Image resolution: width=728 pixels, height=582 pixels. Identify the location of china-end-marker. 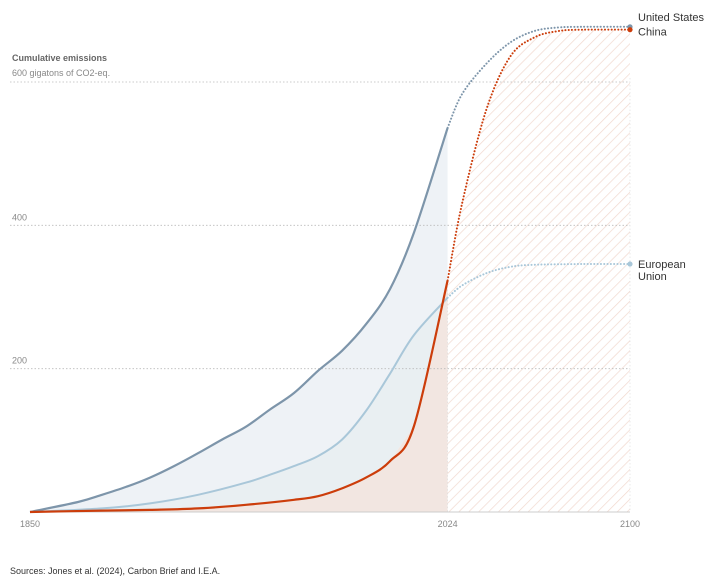
(630, 30).